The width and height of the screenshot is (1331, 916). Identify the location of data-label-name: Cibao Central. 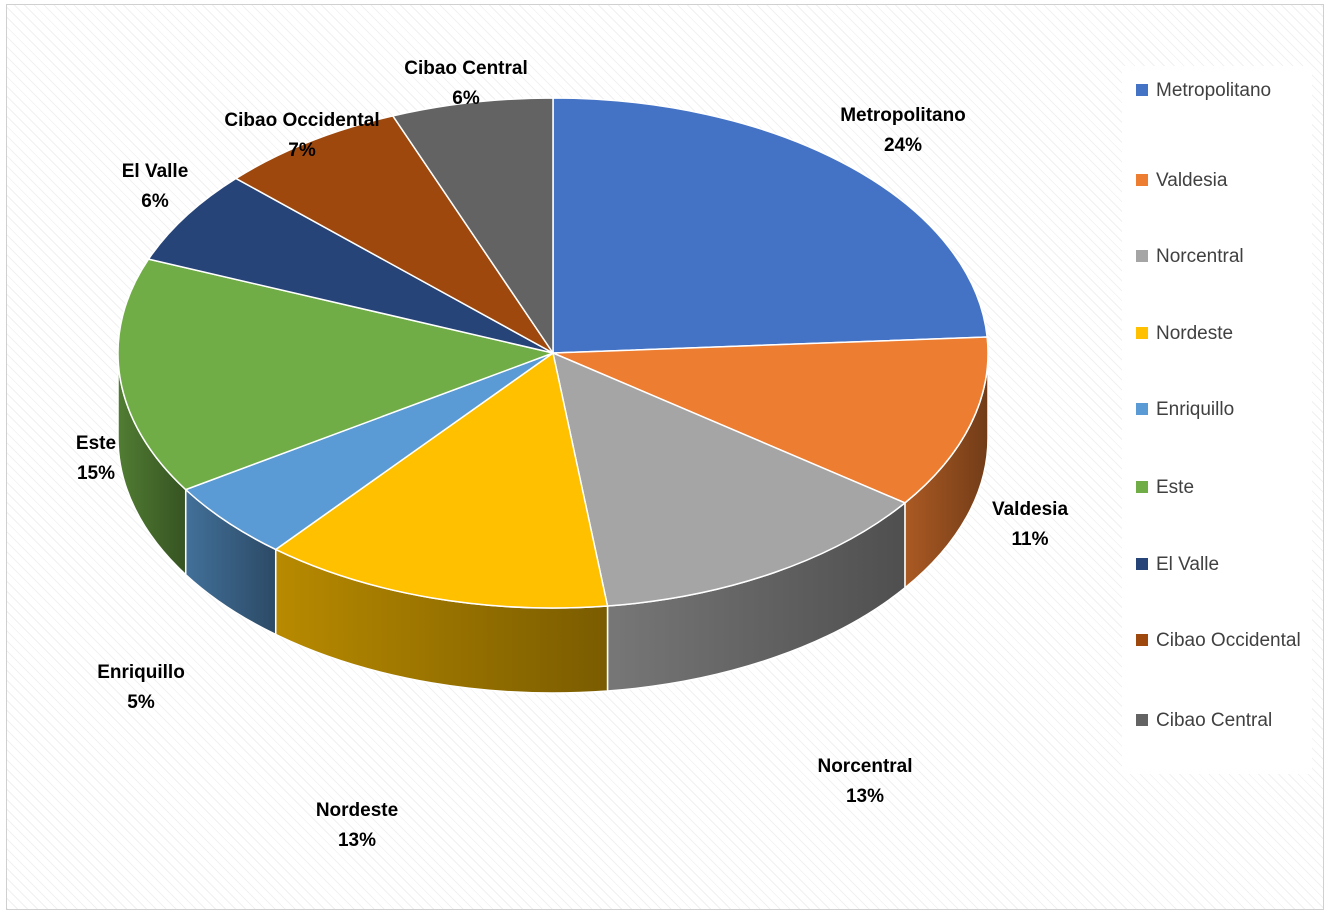
(466, 68).